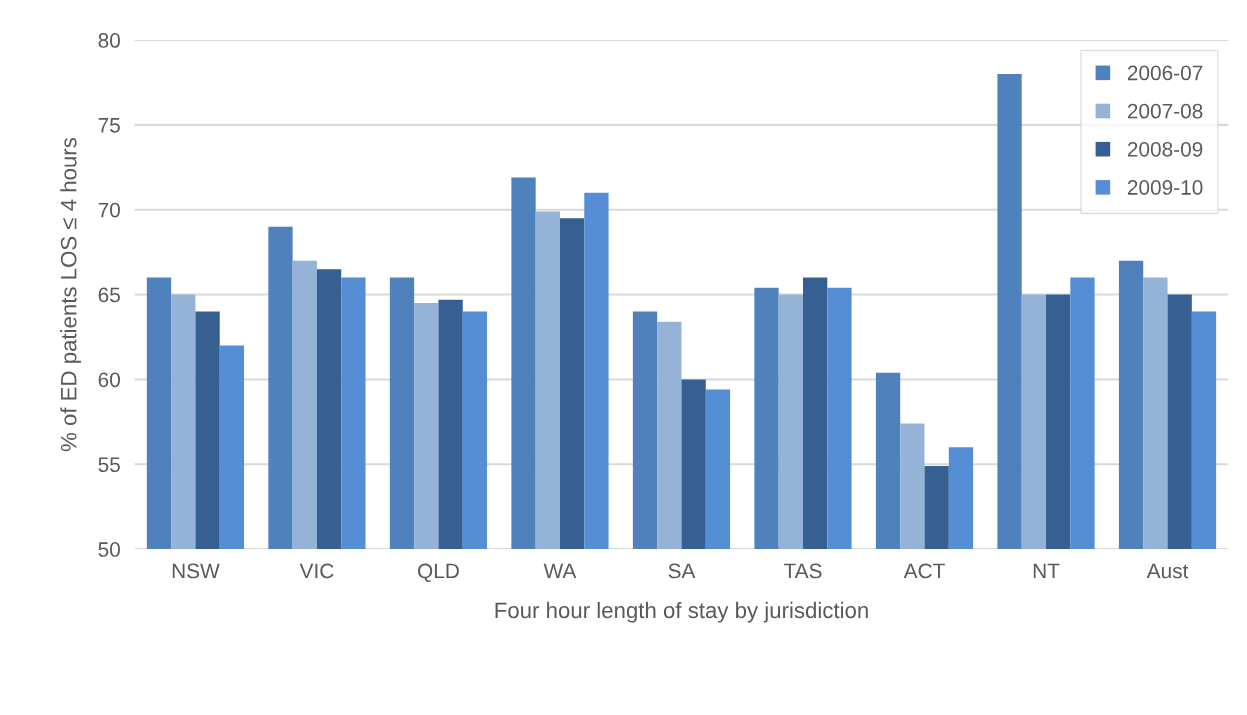  Describe the element at coordinates (109, 295) in the screenshot. I see `y-tick-label: 65` at that location.